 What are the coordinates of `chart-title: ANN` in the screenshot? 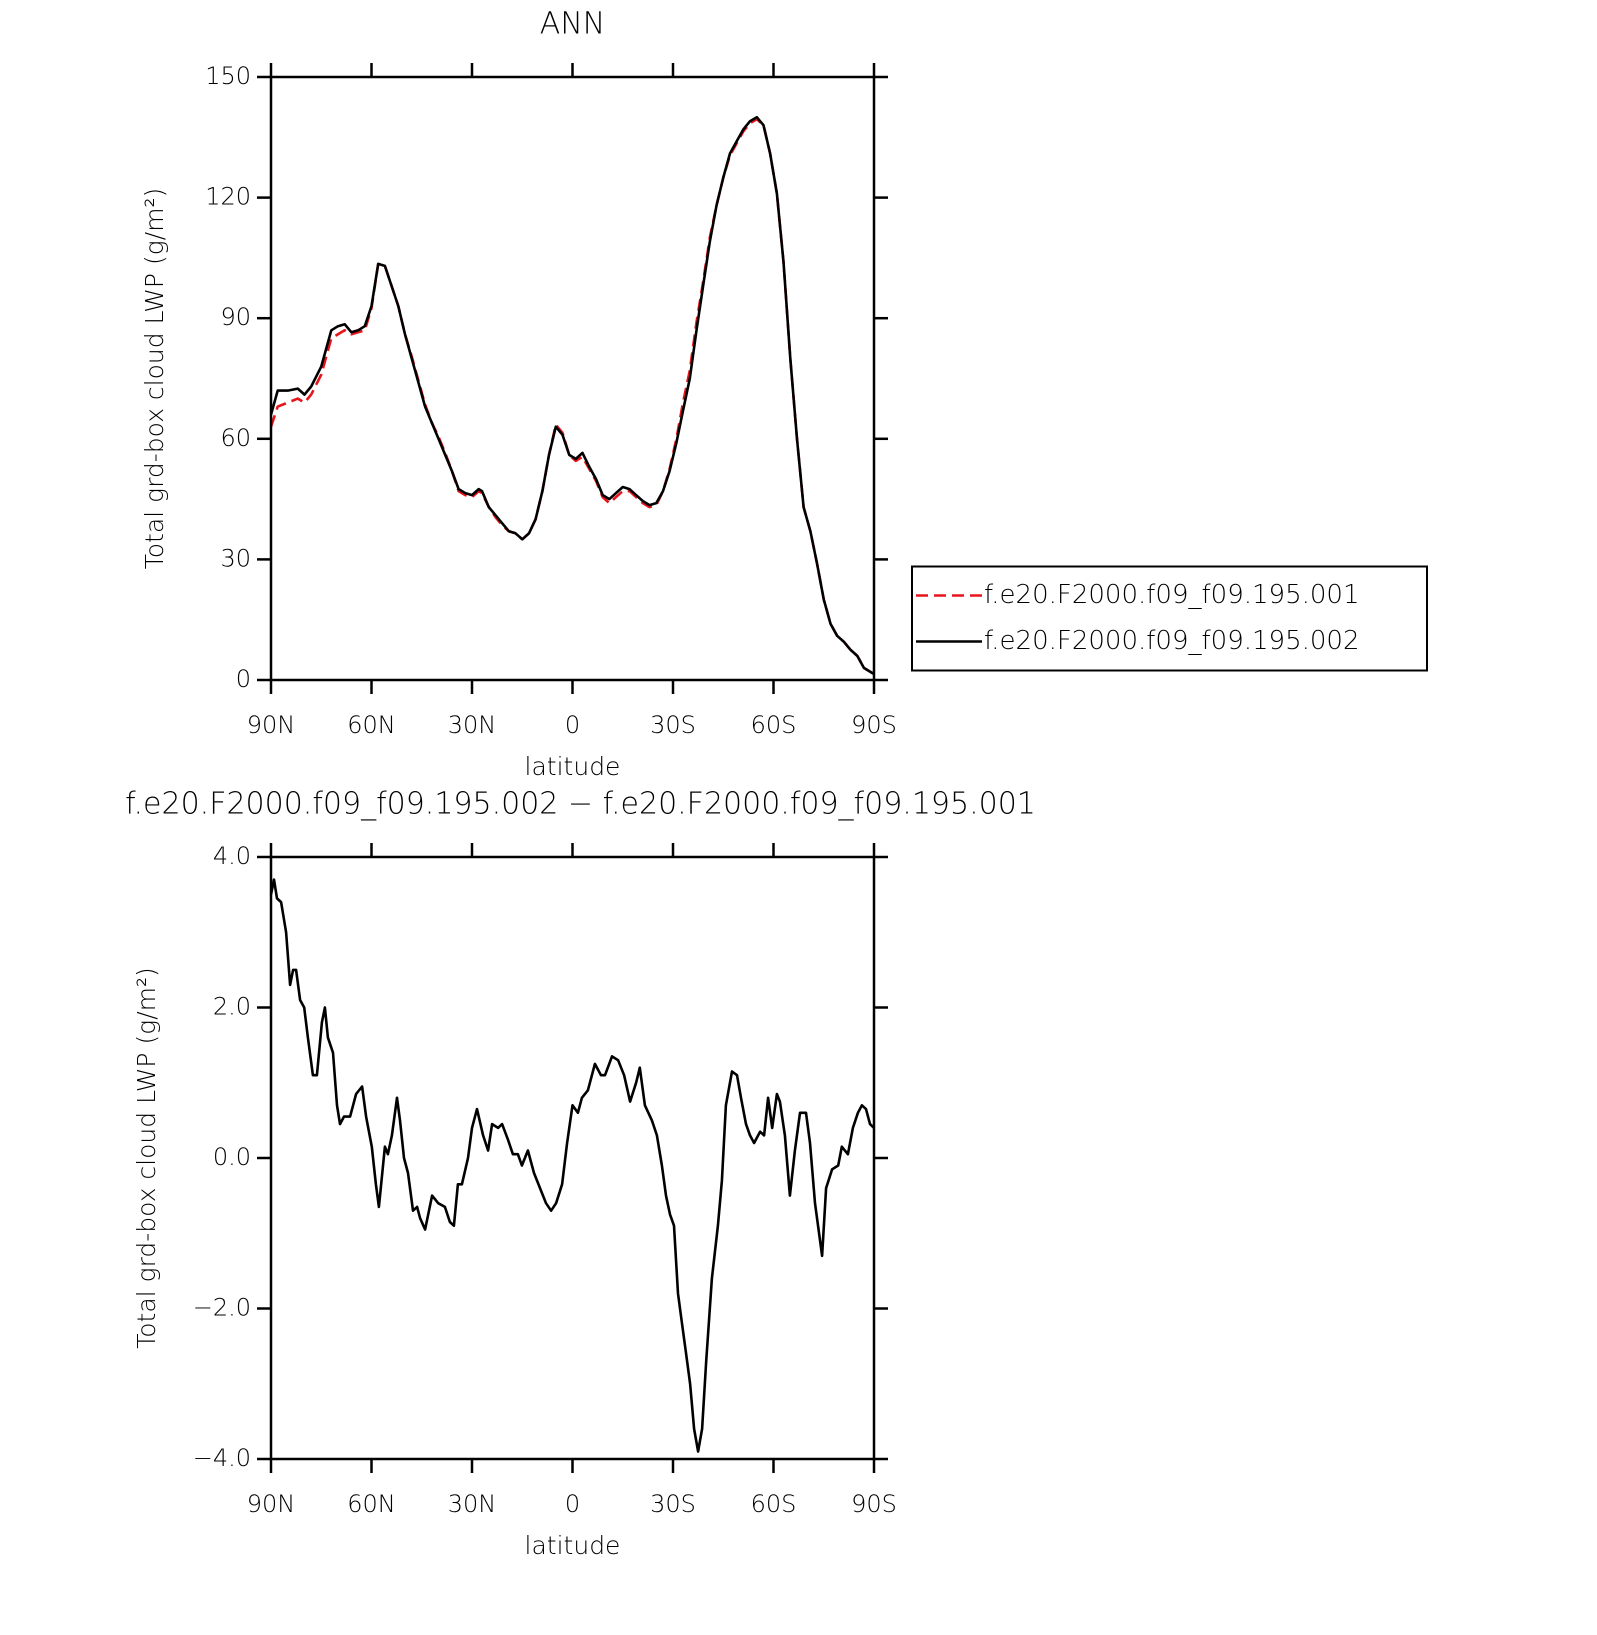 It's located at (572, 24).